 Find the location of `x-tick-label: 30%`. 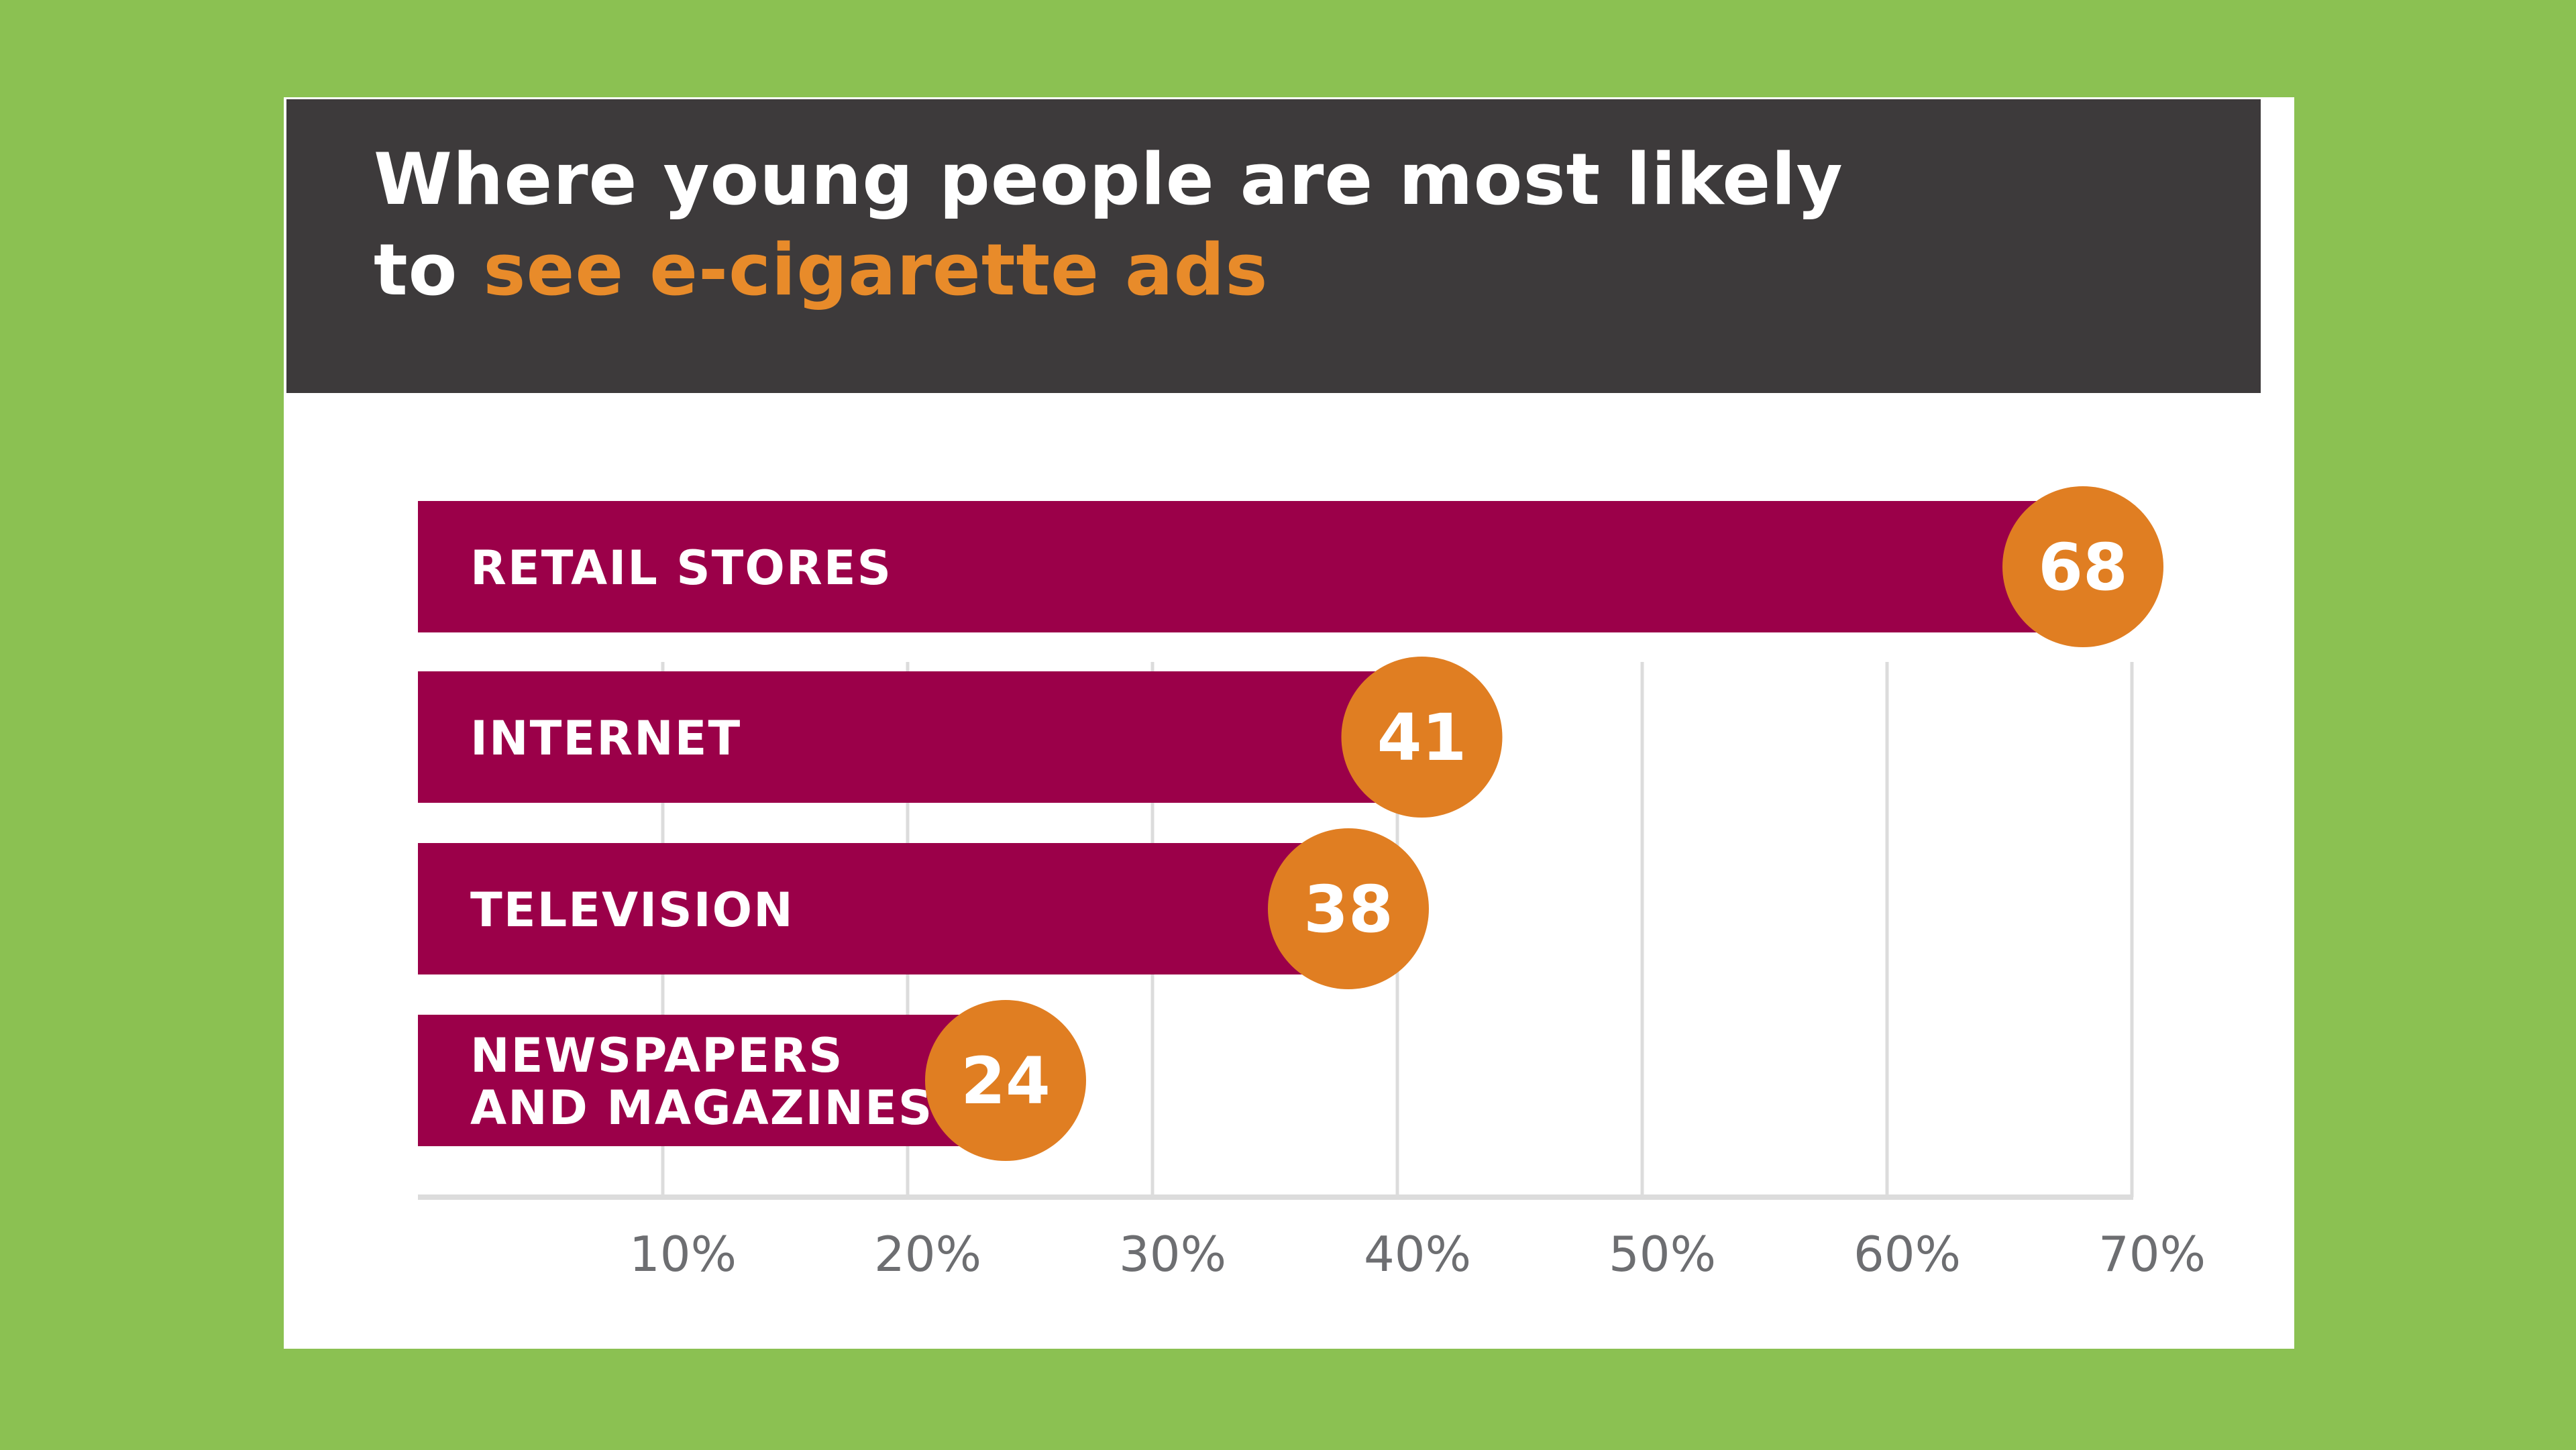

x-tick-label: 30% is located at coordinates (1172, 1254).